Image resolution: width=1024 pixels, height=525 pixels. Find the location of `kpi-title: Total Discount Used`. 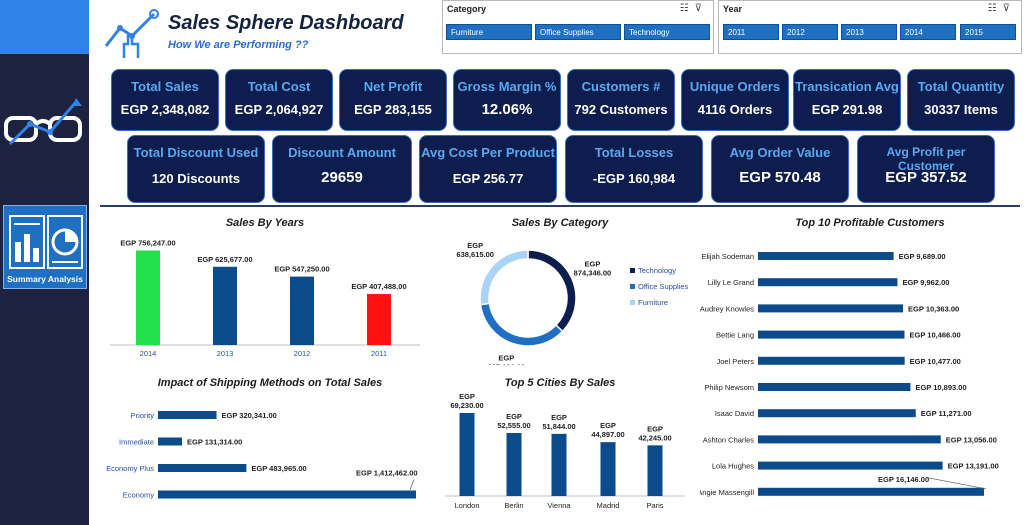

kpi-title: Total Discount Used is located at coordinates (196, 152).